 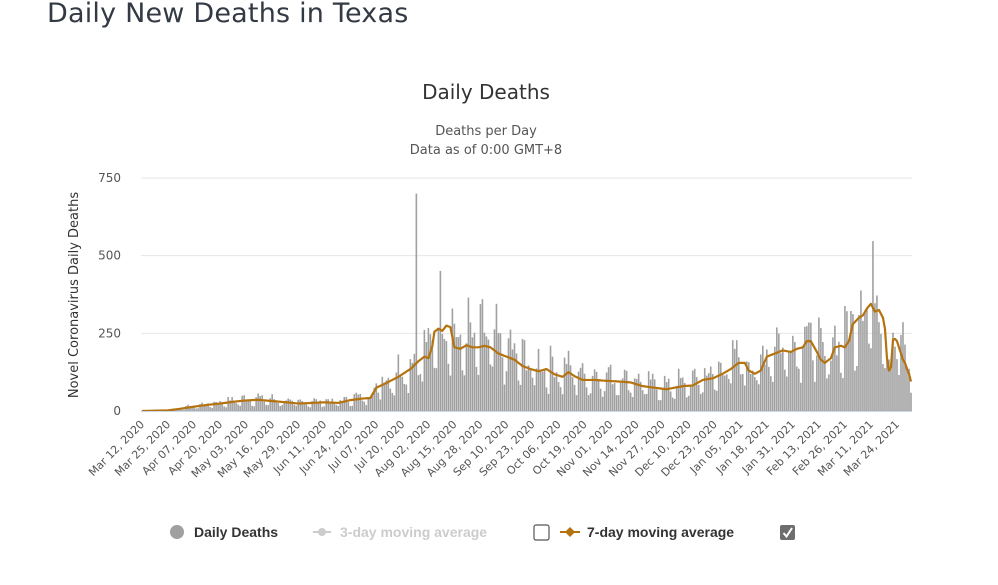 What do you see at coordinates (322, 532) in the screenshot?
I see `legend-marker-3day-icon` at bounding box center [322, 532].